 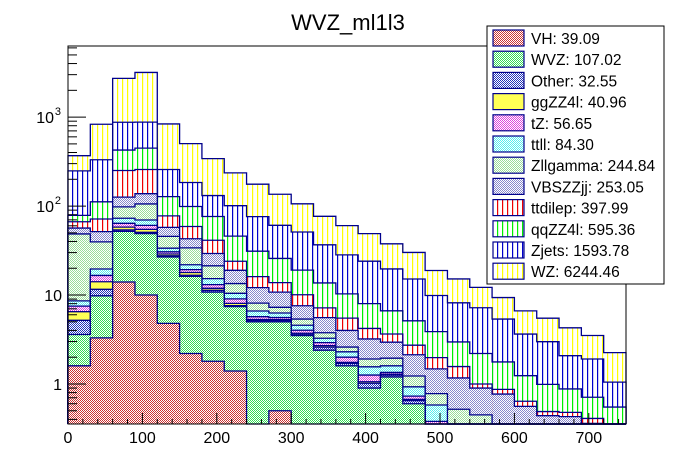 What do you see at coordinates (508, 208) in the screenshot?
I see `legend-swatch-ttdilep` at bounding box center [508, 208].